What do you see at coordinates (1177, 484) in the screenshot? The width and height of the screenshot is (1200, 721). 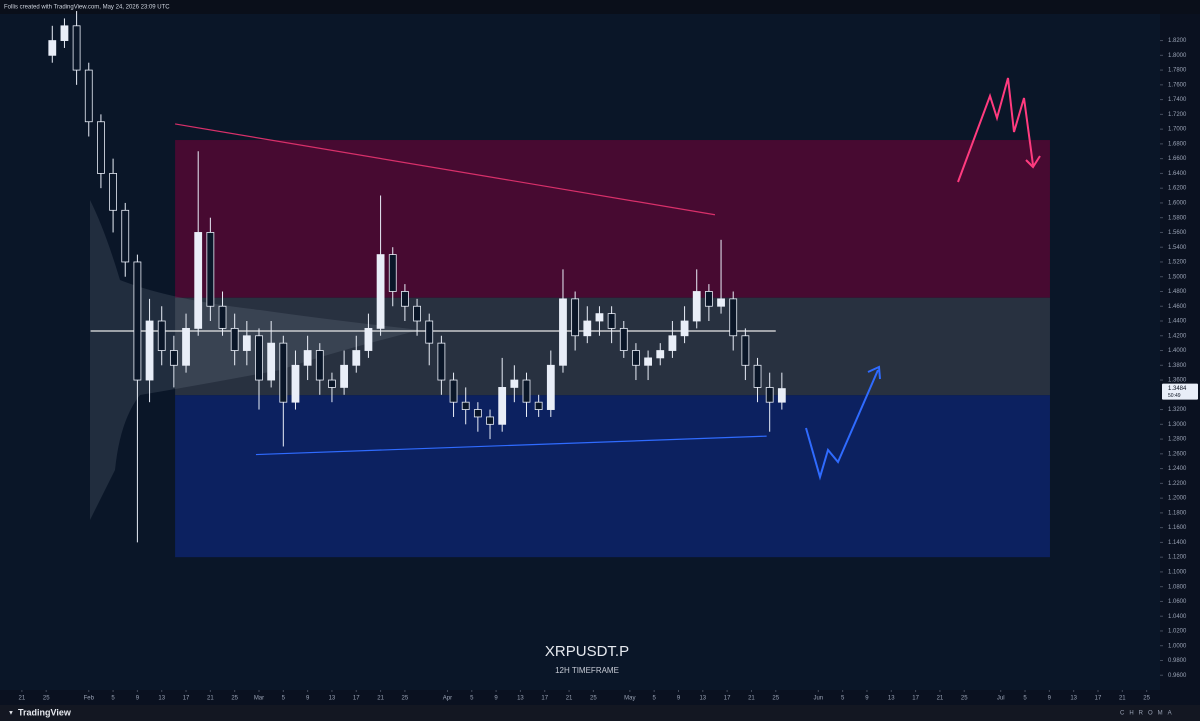 I see `y-tick-label: 1.2200` at bounding box center [1177, 484].